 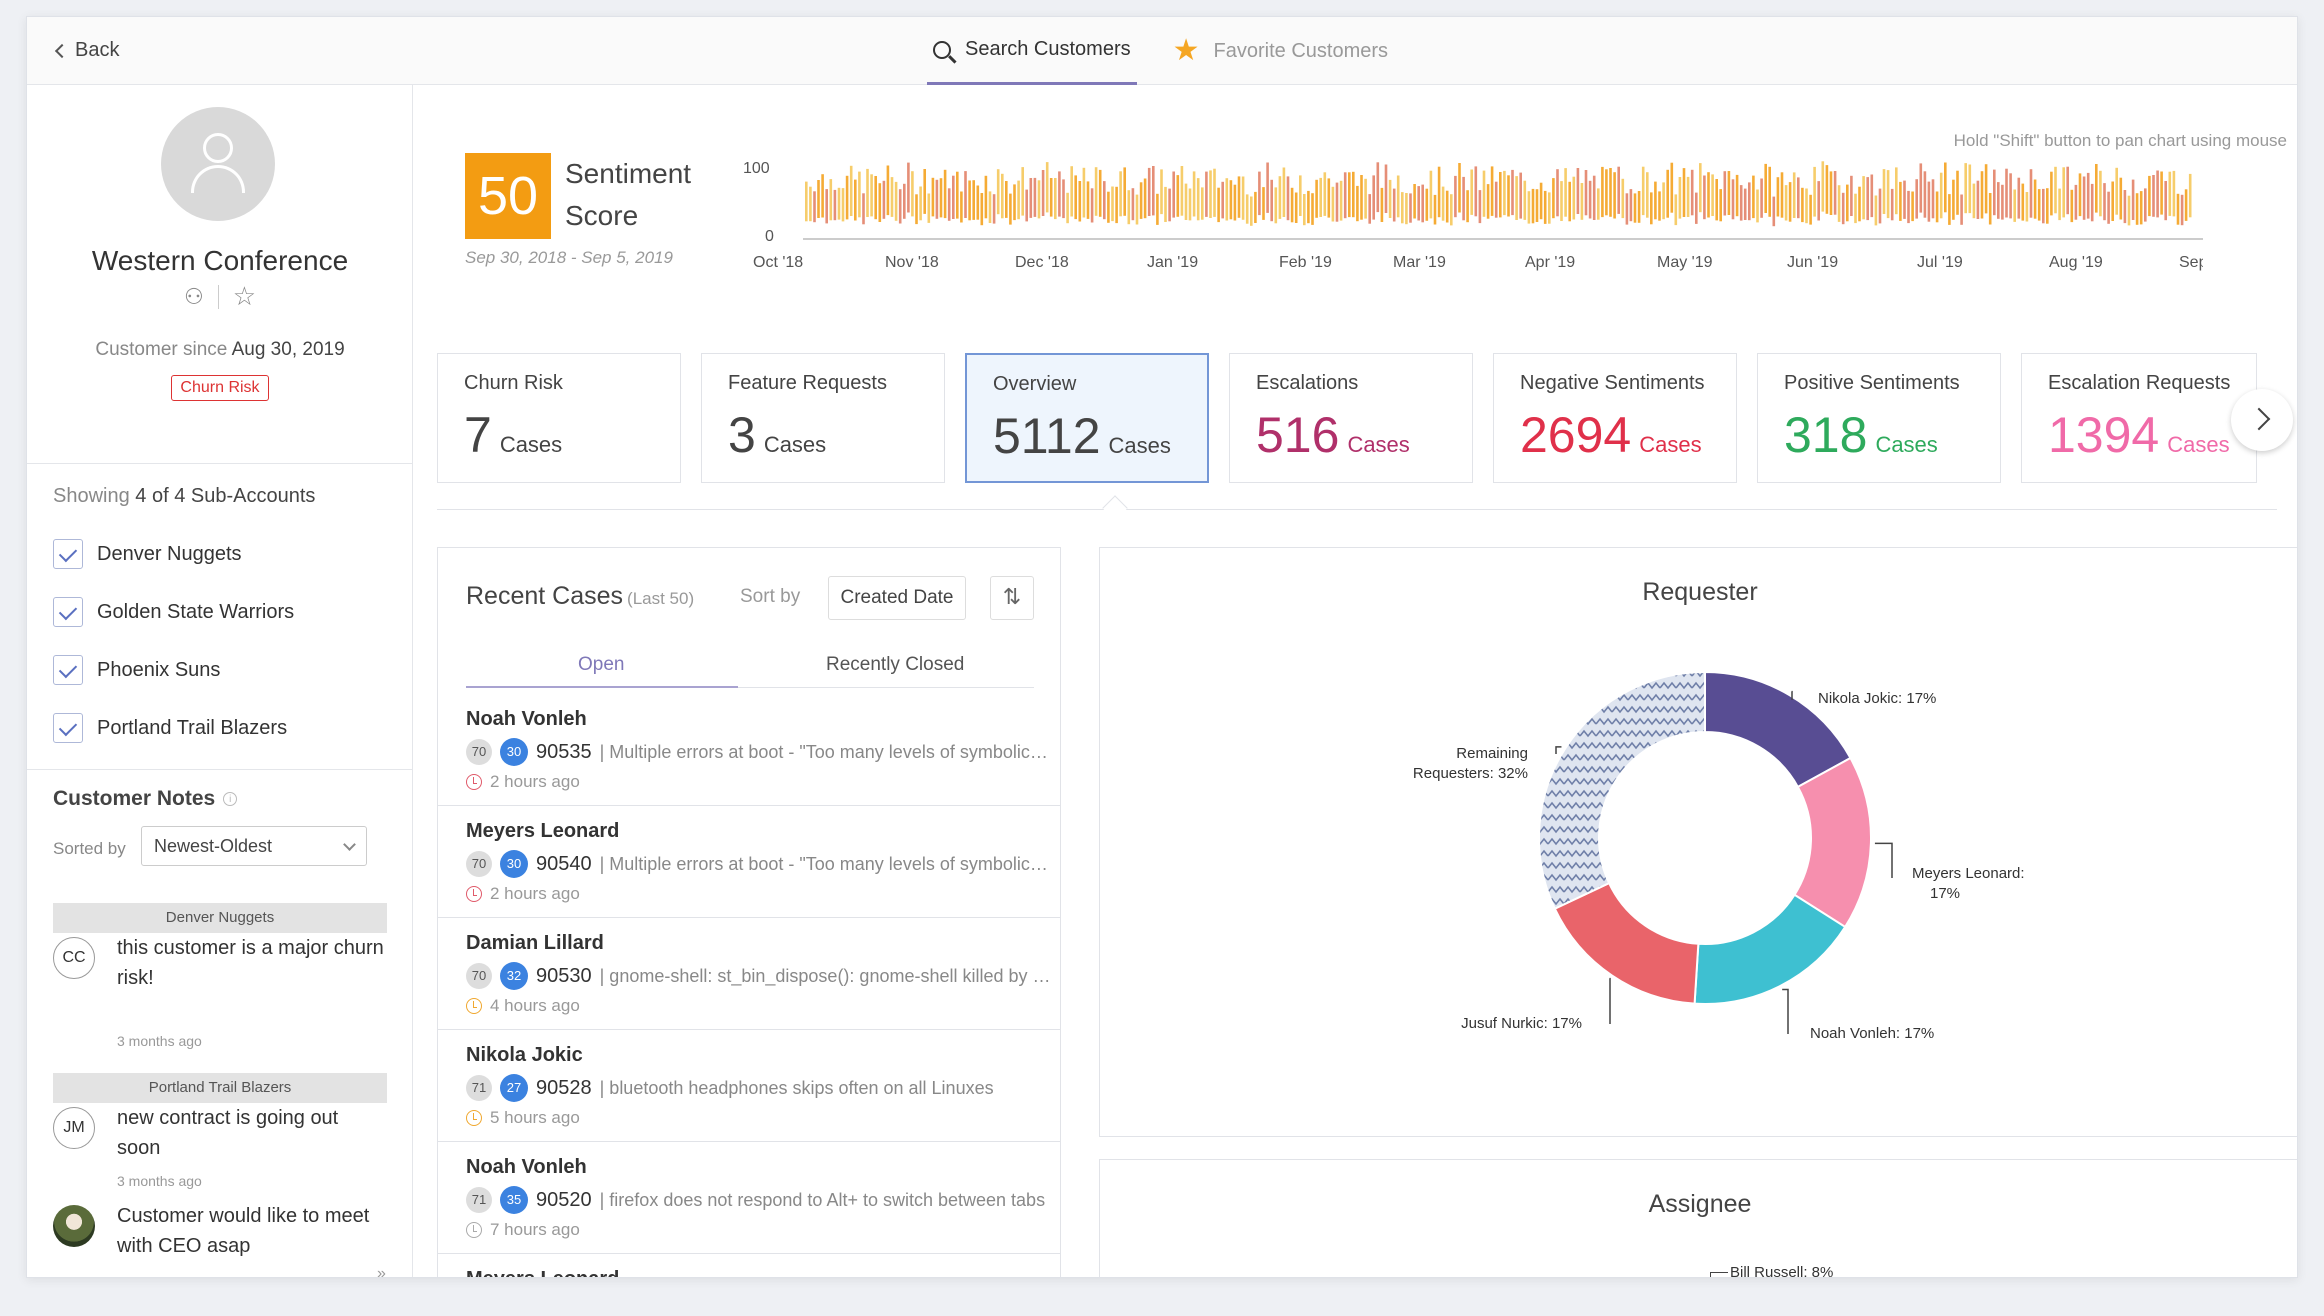 I want to click on case-time-label: 2 hours ago, so click(x=535, y=781).